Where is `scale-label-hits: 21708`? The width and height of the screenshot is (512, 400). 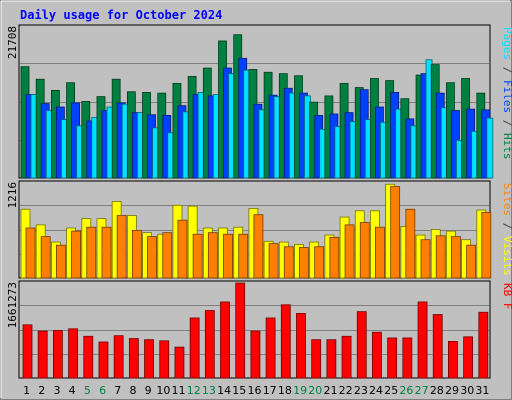 scale-label-hits: 21708 is located at coordinates (12, 42).